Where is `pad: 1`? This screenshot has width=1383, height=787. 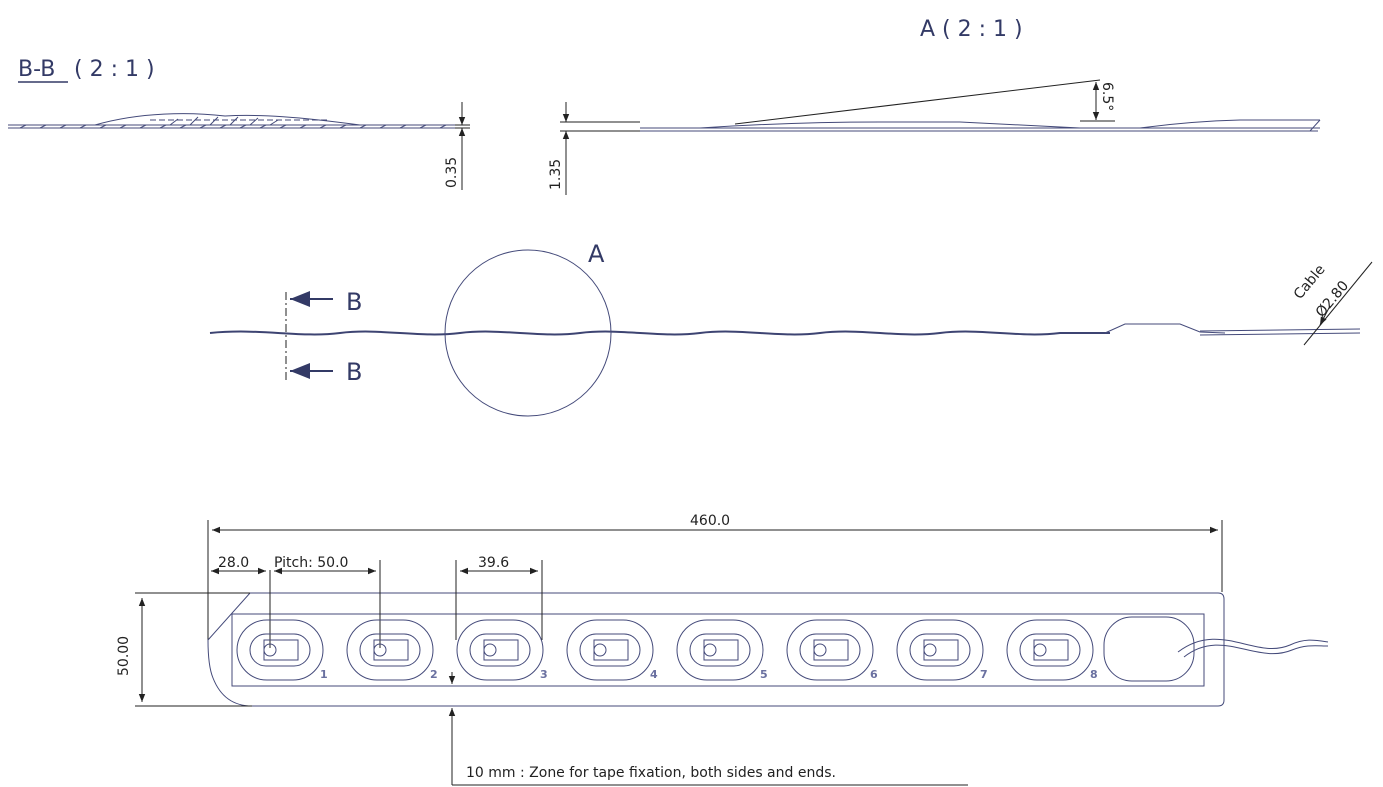
pad: 1 is located at coordinates (282, 650).